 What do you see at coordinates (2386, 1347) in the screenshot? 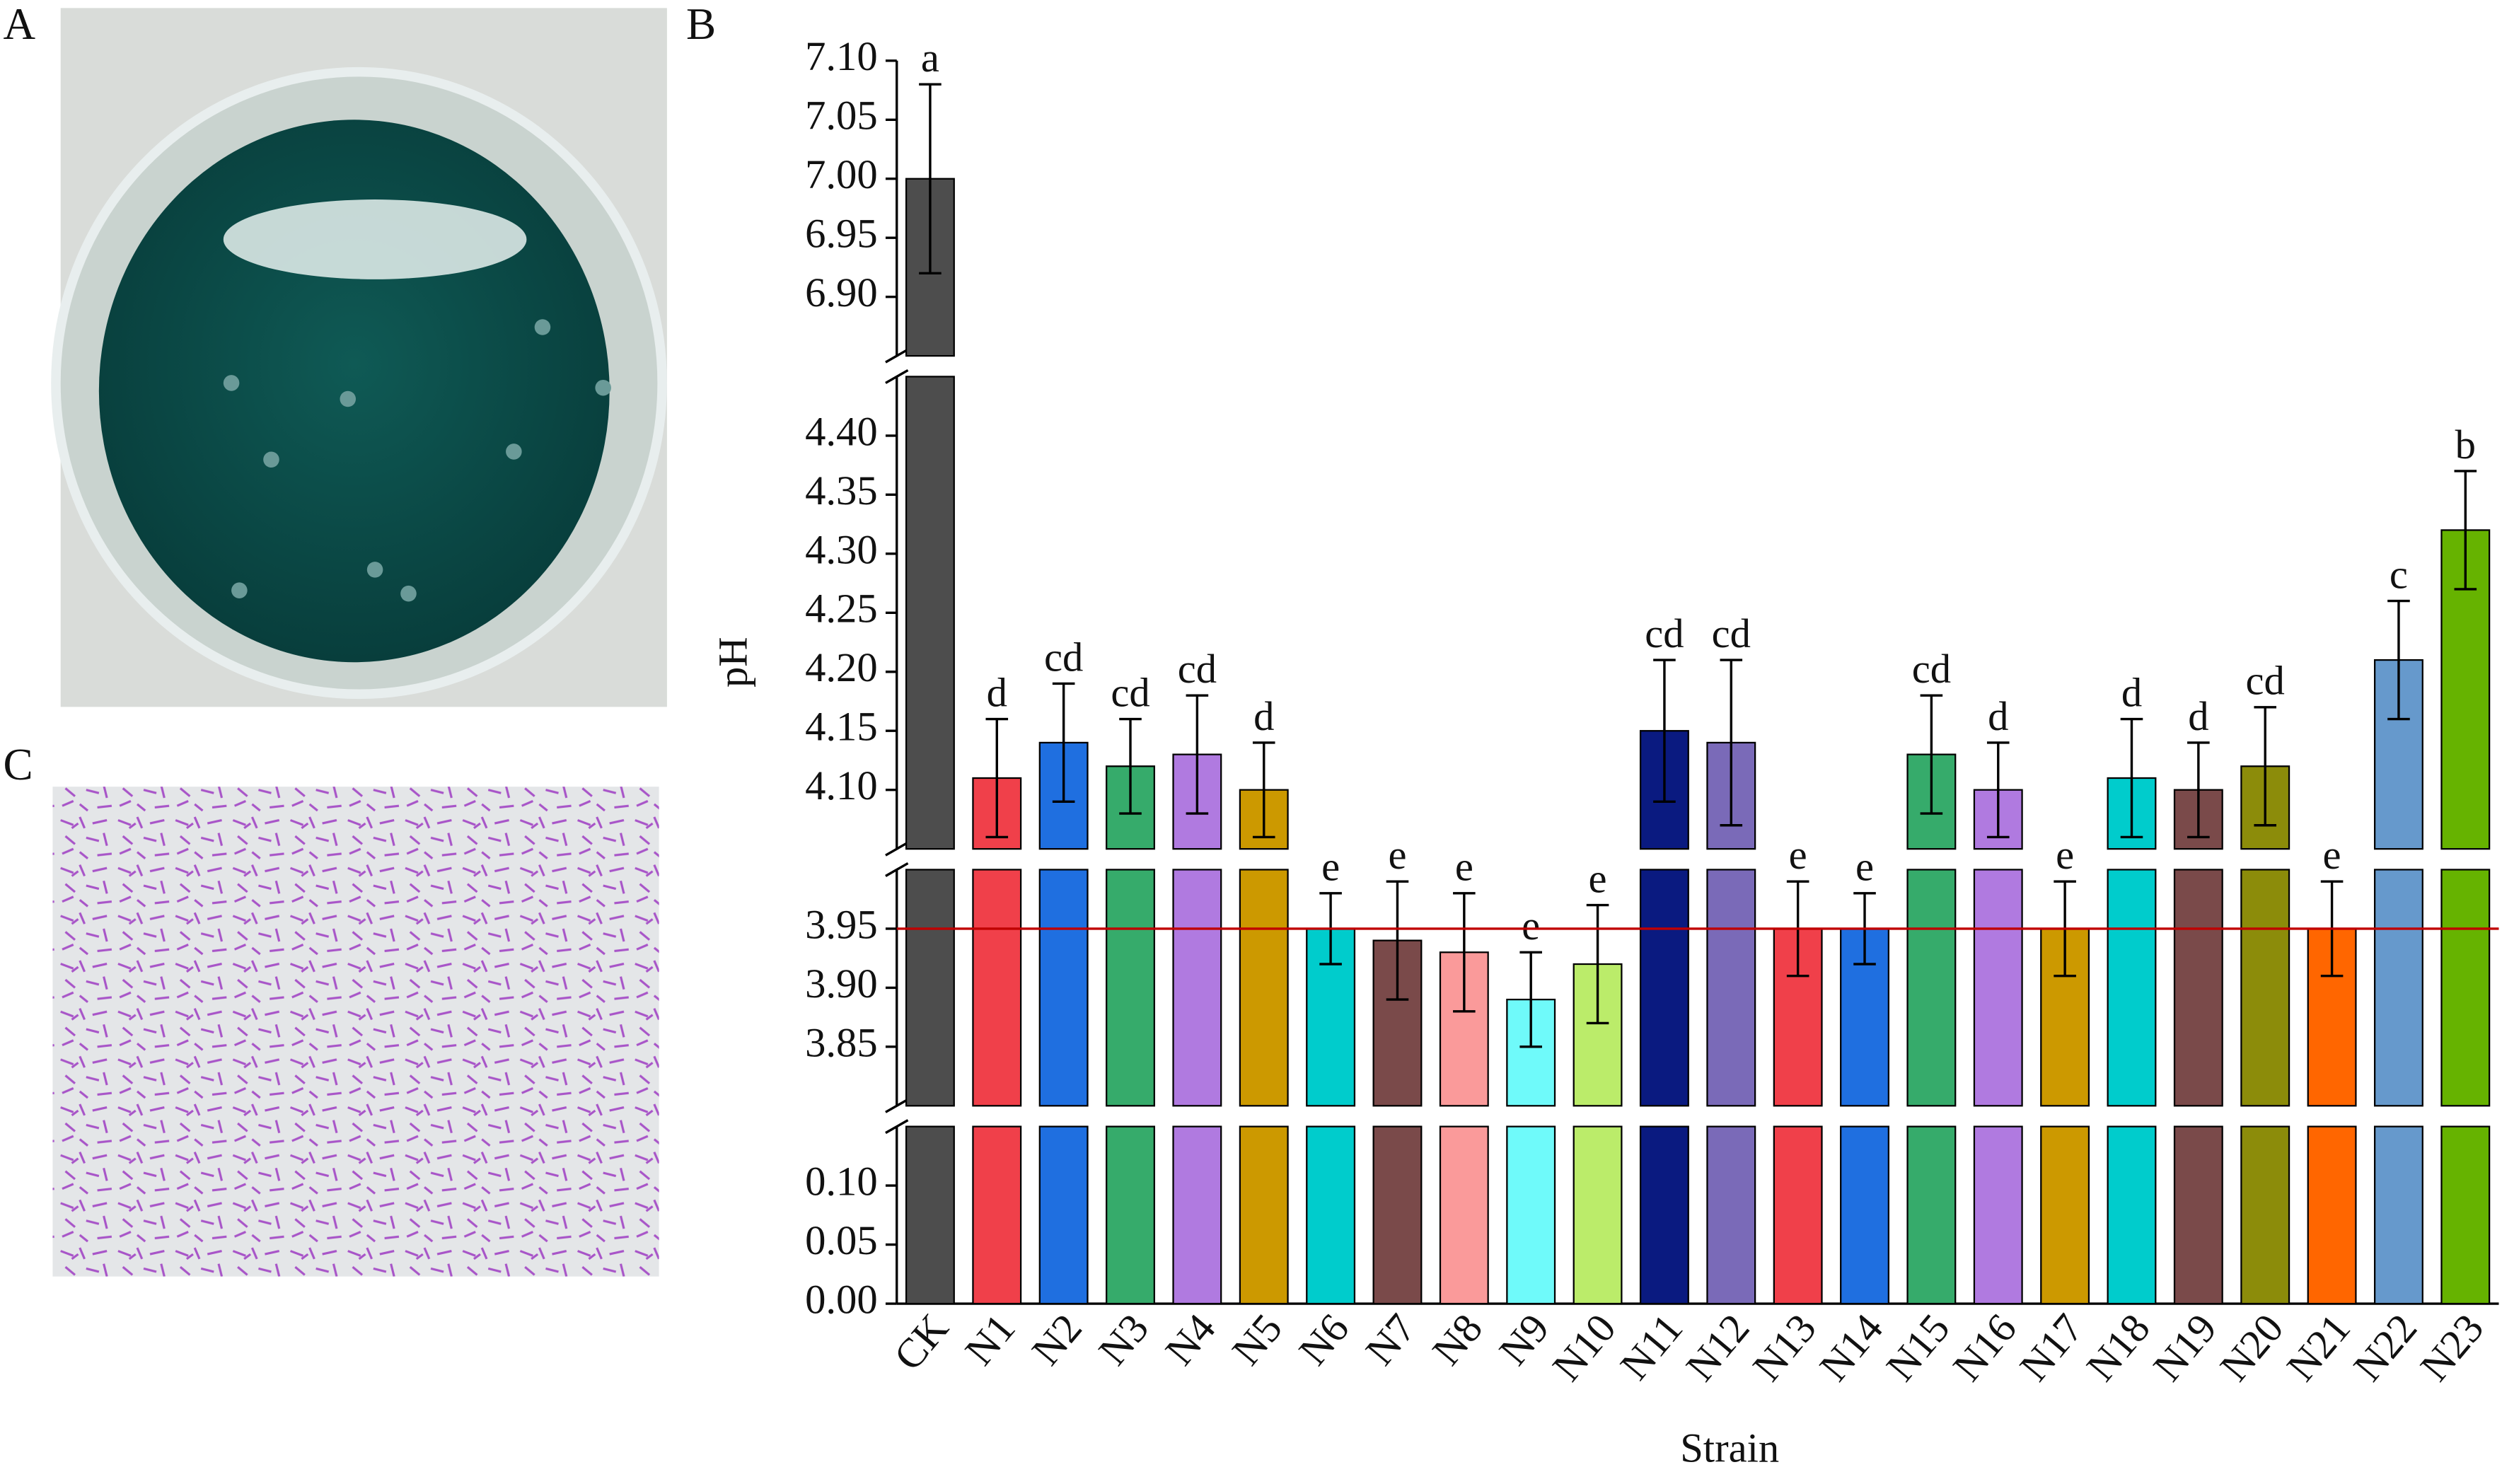
I see `x-tick-label: N22` at bounding box center [2386, 1347].